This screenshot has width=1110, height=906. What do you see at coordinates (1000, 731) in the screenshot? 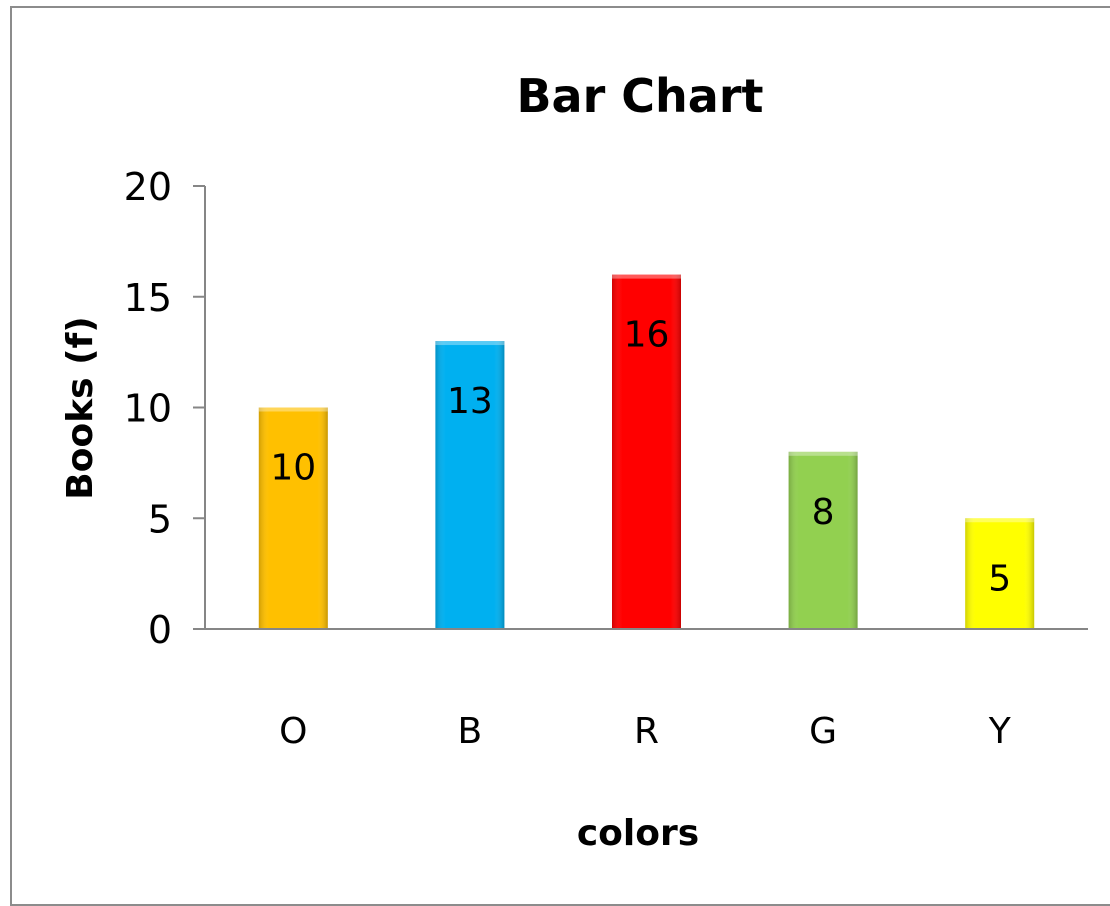
I see `x-category-label: Y` at bounding box center [1000, 731].